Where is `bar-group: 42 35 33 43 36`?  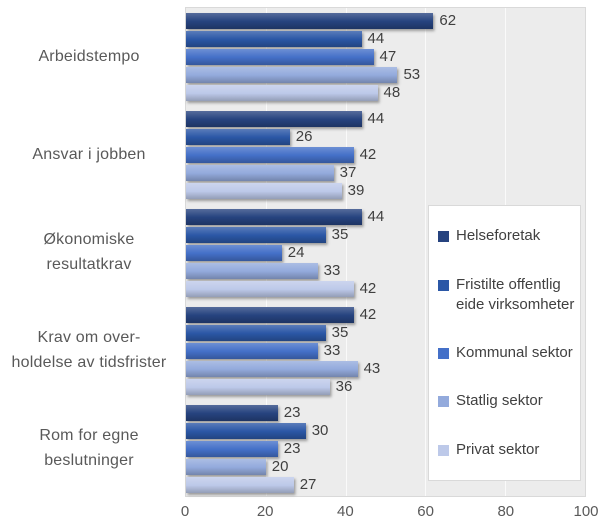
bar-group: 42 35 33 43 36 is located at coordinates (385, 351).